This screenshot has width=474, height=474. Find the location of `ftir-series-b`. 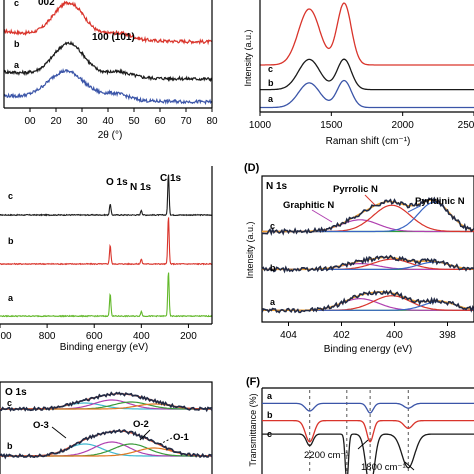

ftir-series-b is located at coordinates (368, 431).